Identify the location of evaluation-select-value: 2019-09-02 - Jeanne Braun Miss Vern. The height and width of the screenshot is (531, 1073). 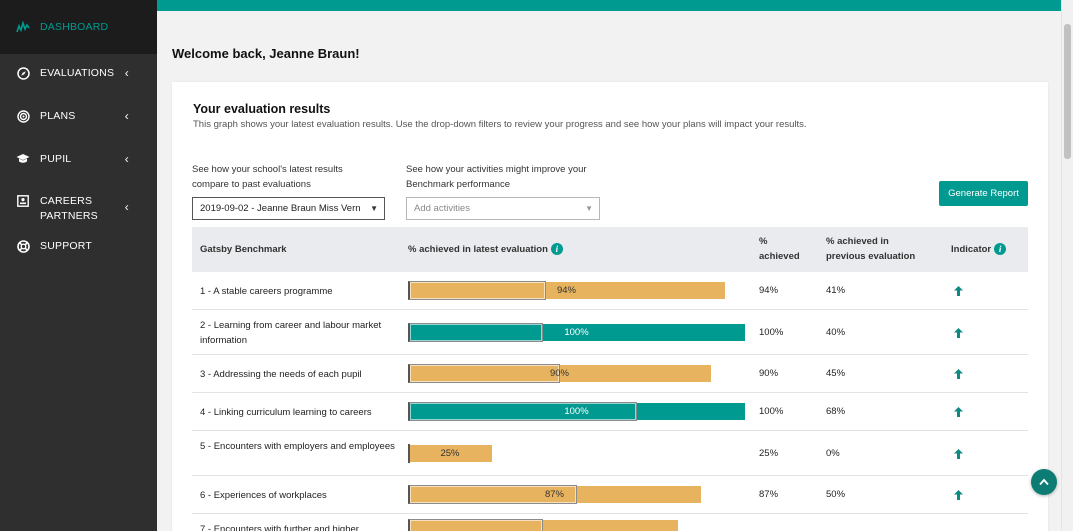
(280, 208).